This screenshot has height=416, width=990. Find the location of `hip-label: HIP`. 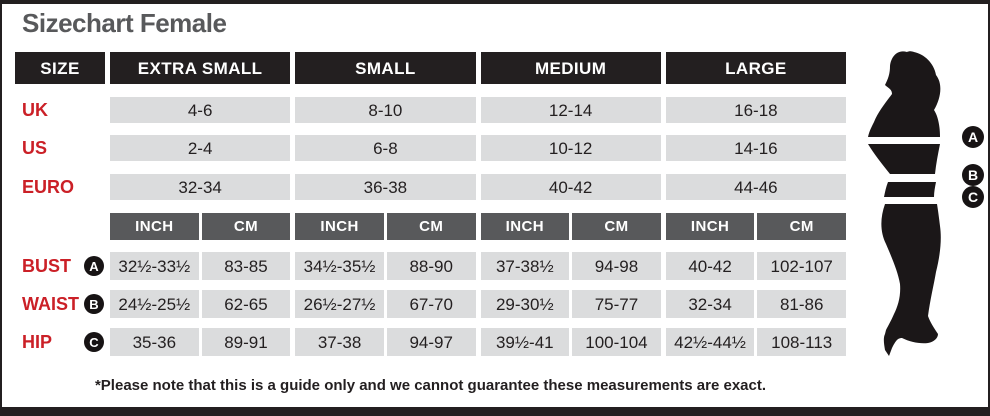

hip-label: HIP is located at coordinates (37, 341).